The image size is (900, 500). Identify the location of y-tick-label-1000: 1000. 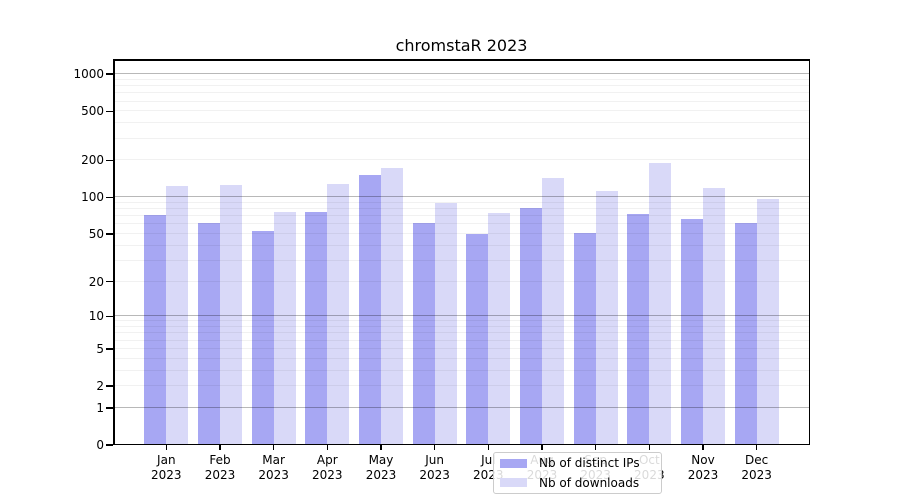
(88, 74).